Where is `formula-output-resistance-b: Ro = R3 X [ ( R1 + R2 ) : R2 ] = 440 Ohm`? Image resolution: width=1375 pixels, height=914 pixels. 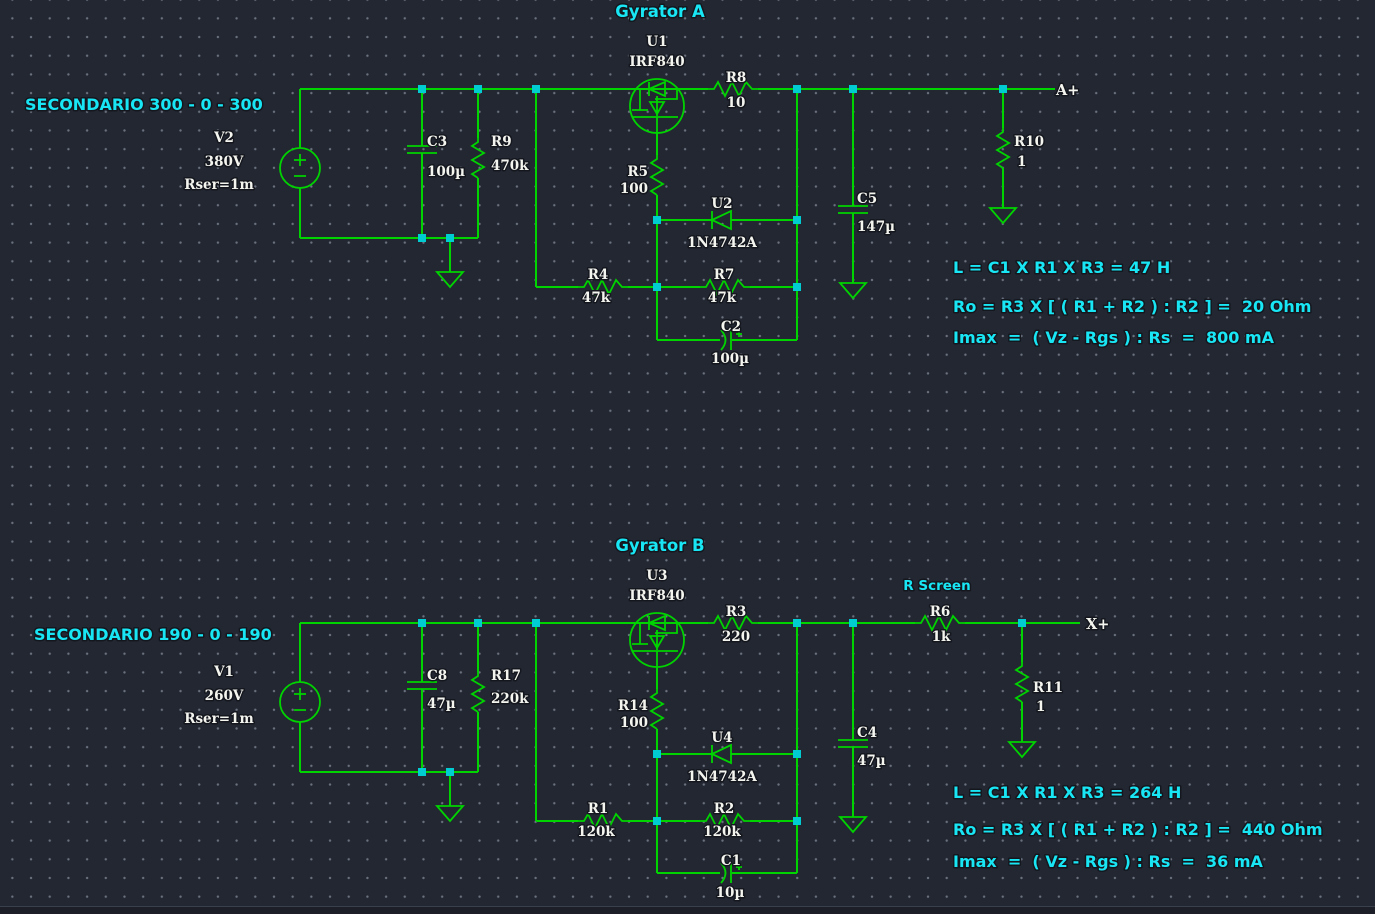 formula-output-resistance-b: Ro = R3 X [ ( R1 + R2 ) : R2 ] = 440 Ohm is located at coordinates (1138, 829).